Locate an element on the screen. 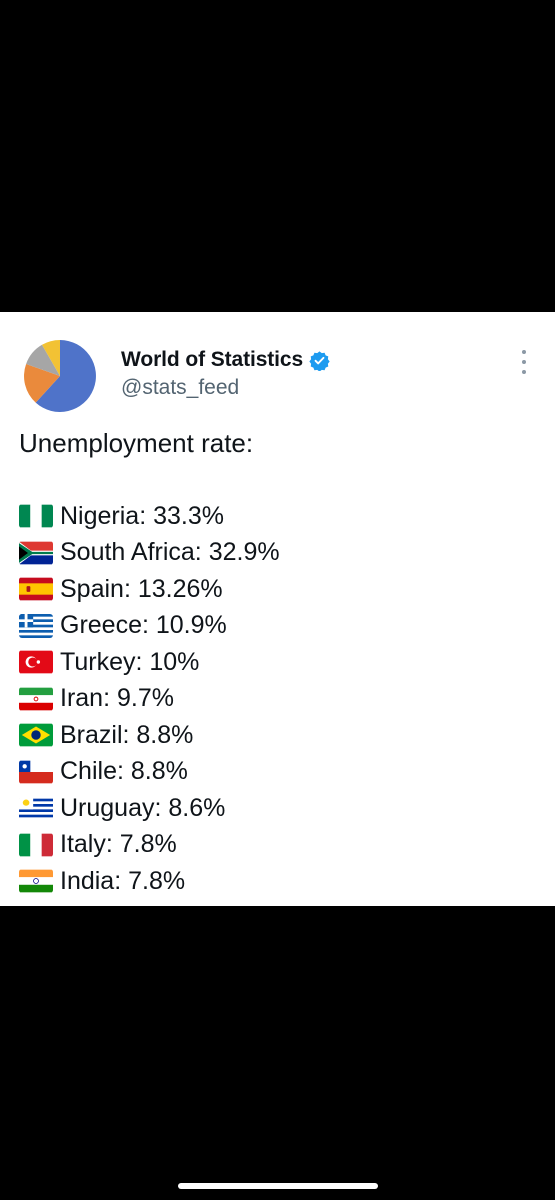 Image resolution: width=555 pixels, height=1200 pixels. more-options-icon is located at coordinates (524, 362).